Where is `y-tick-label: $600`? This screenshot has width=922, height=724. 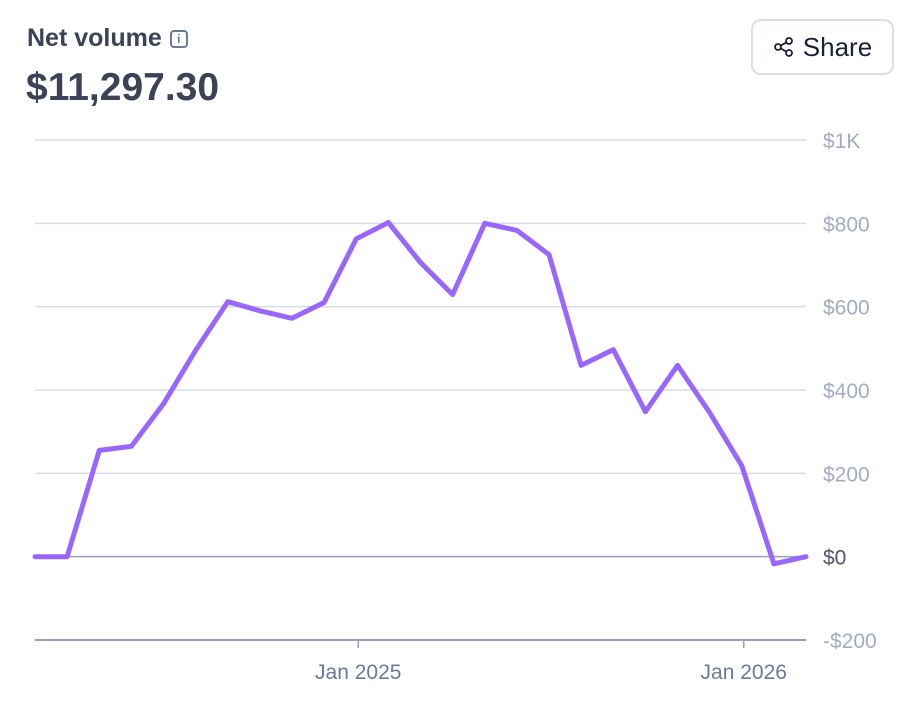
y-tick-label: $600 is located at coordinates (846, 308).